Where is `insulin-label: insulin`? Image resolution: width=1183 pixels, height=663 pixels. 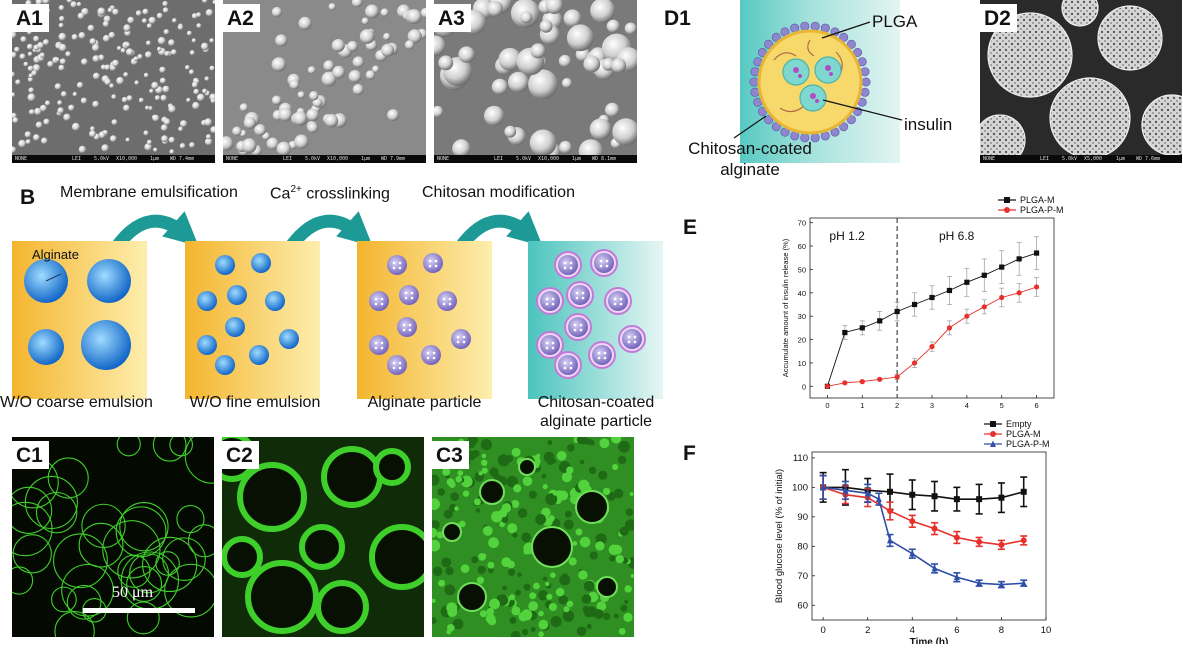
insulin-label: insulin is located at coordinates (928, 124).